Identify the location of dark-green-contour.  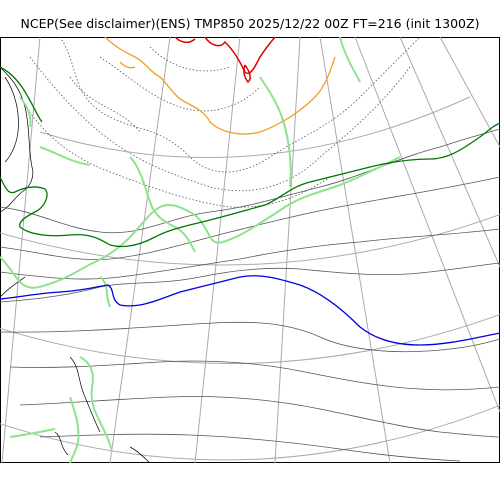
(21, 94).